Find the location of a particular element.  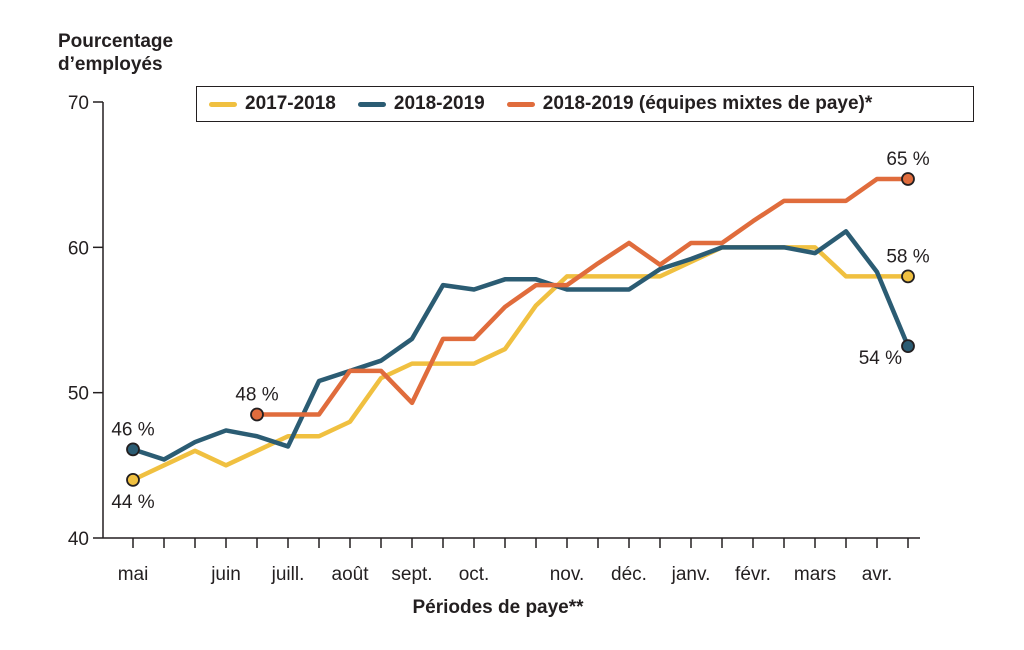

y-tick-label-70: 70 is located at coordinates (78, 103).